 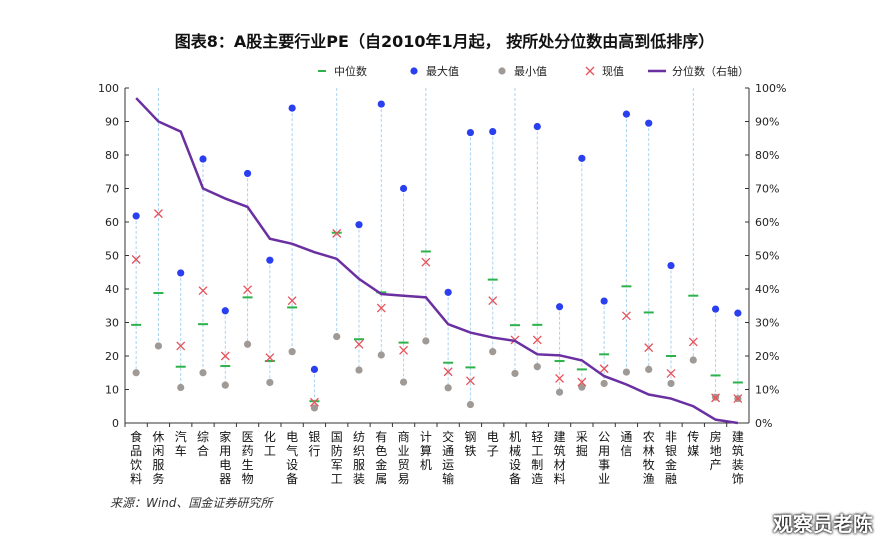 What do you see at coordinates (626, 451) in the screenshot?
I see `x-tick-label: 信` at bounding box center [626, 451].